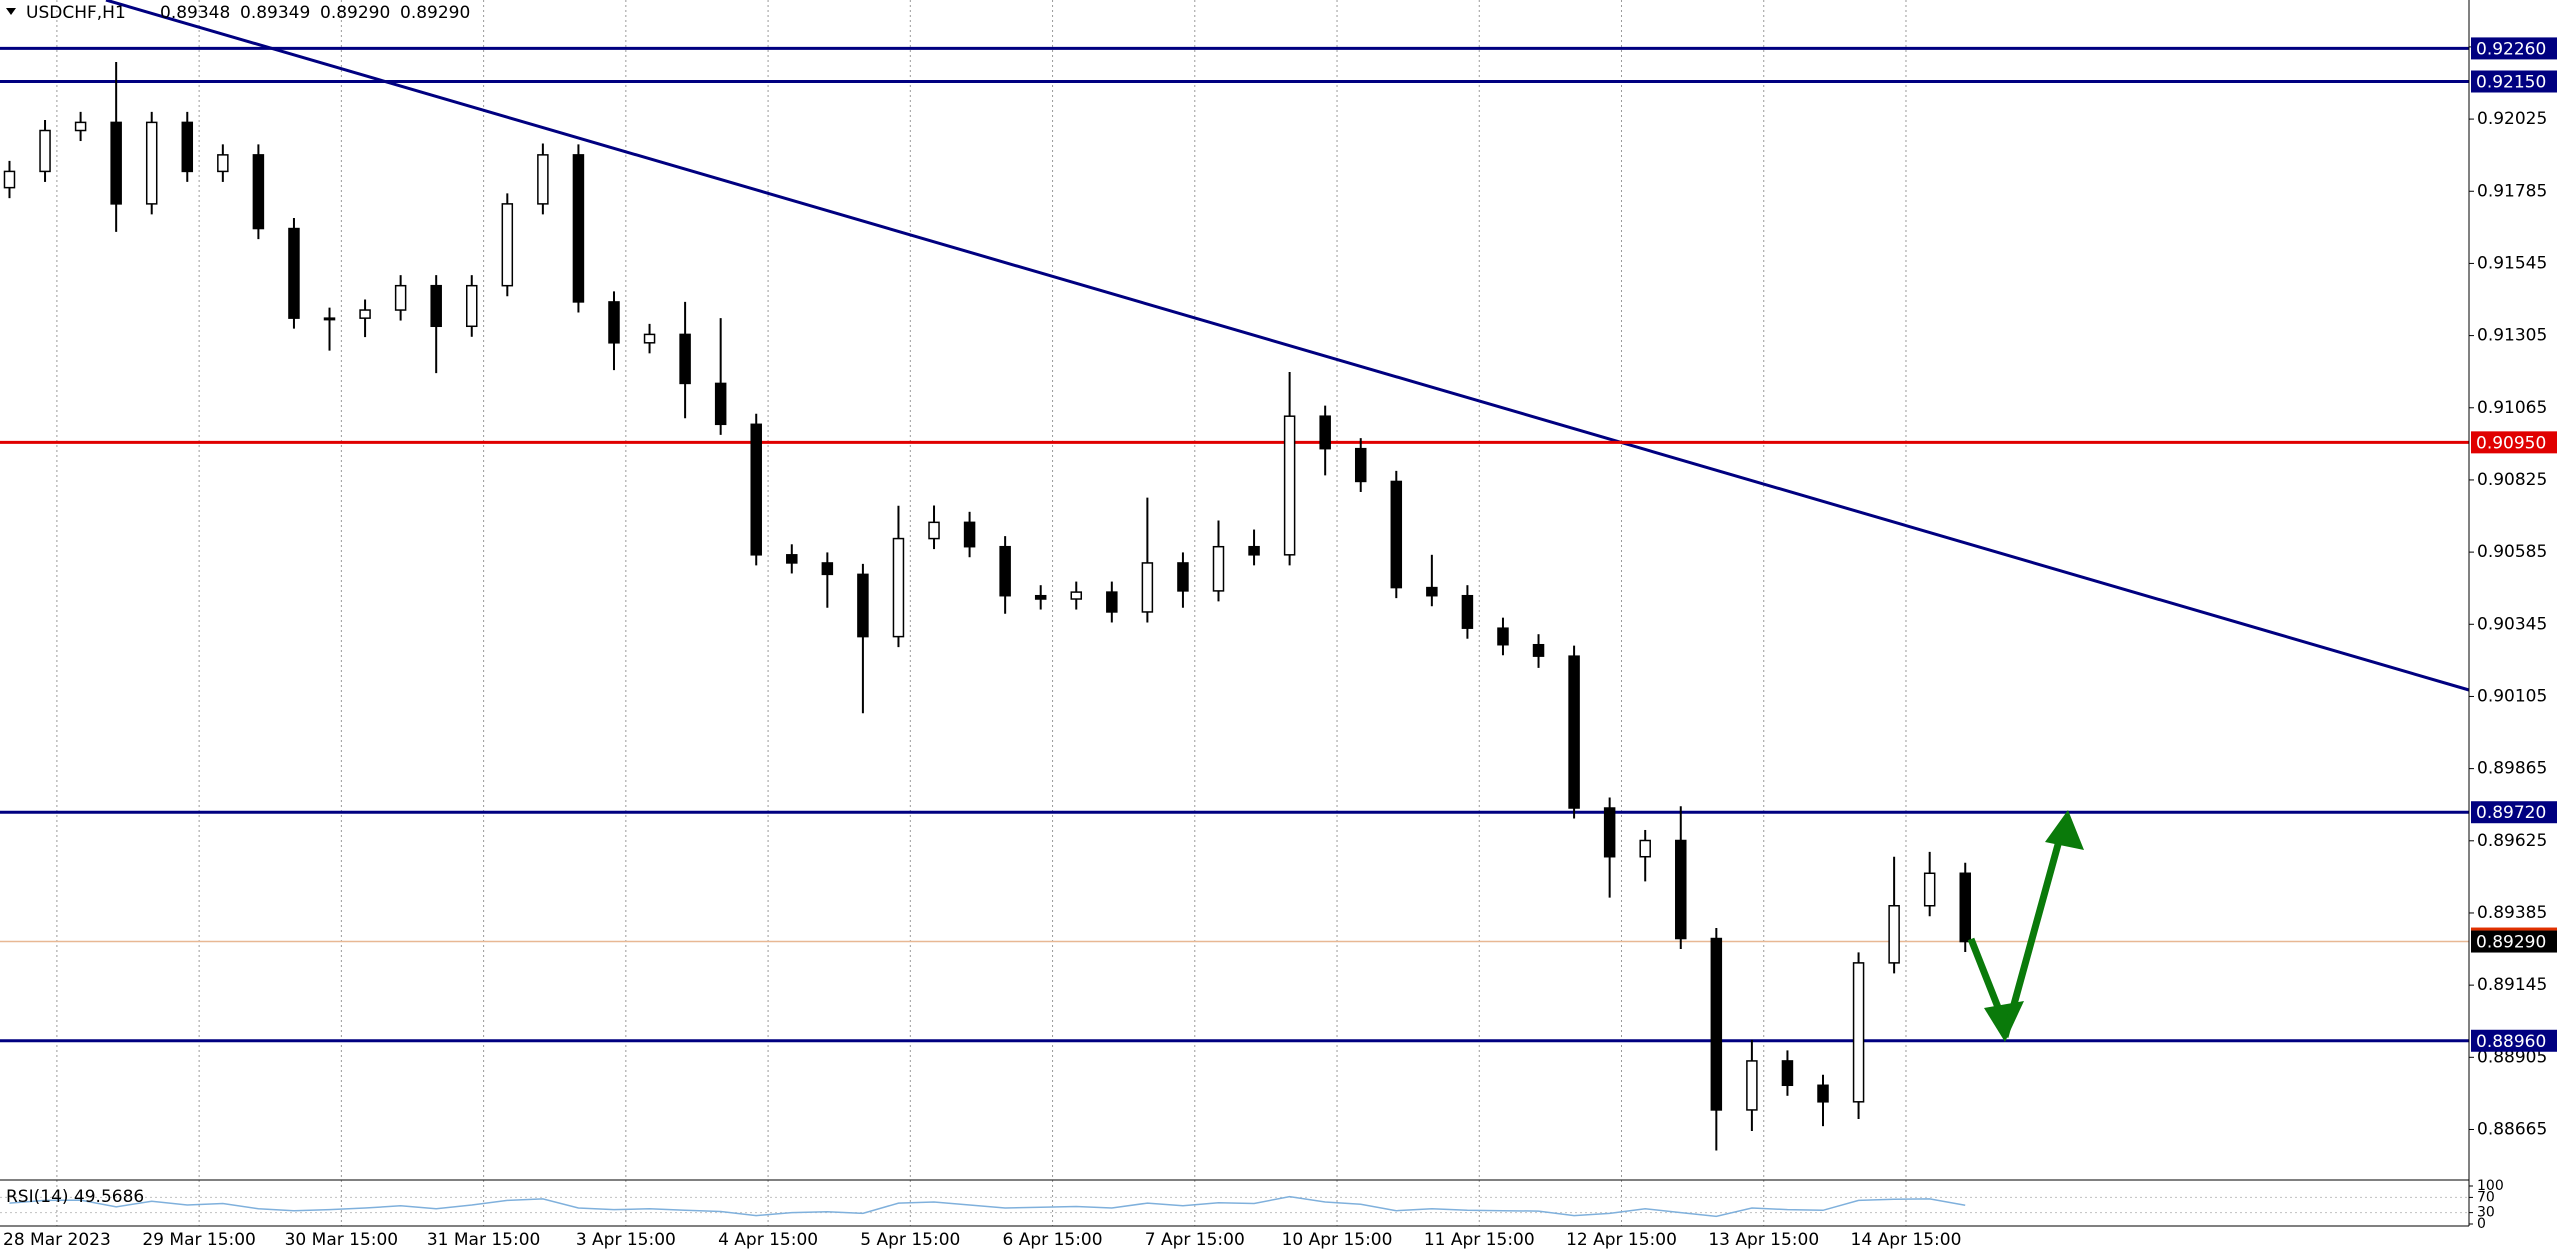 The height and width of the screenshot is (1256, 2560). What do you see at coordinates (195, 13) in the screenshot?
I see `header-value: 0.89348` at bounding box center [195, 13].